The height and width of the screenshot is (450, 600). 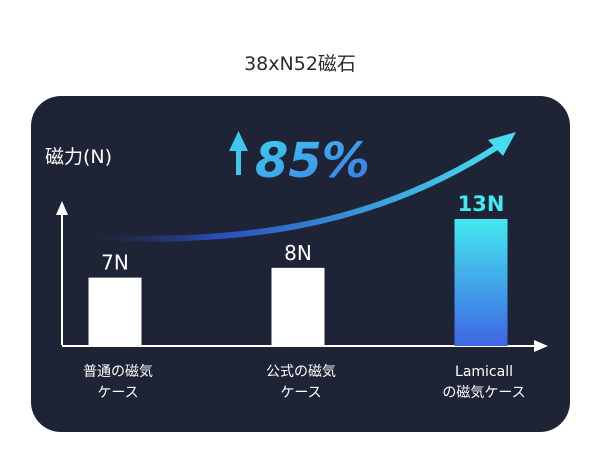 I want to click on bar-value-label-3: 13N, so click(x=481, y=204).